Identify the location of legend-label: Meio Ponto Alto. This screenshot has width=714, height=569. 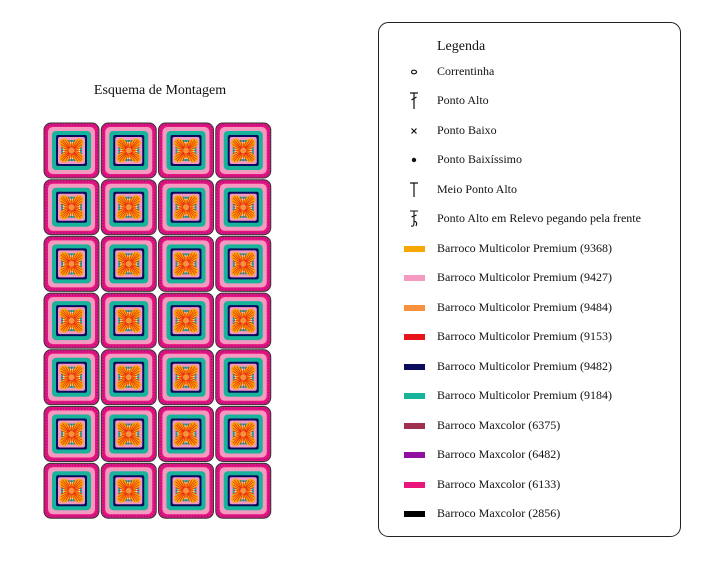
(477, 189).